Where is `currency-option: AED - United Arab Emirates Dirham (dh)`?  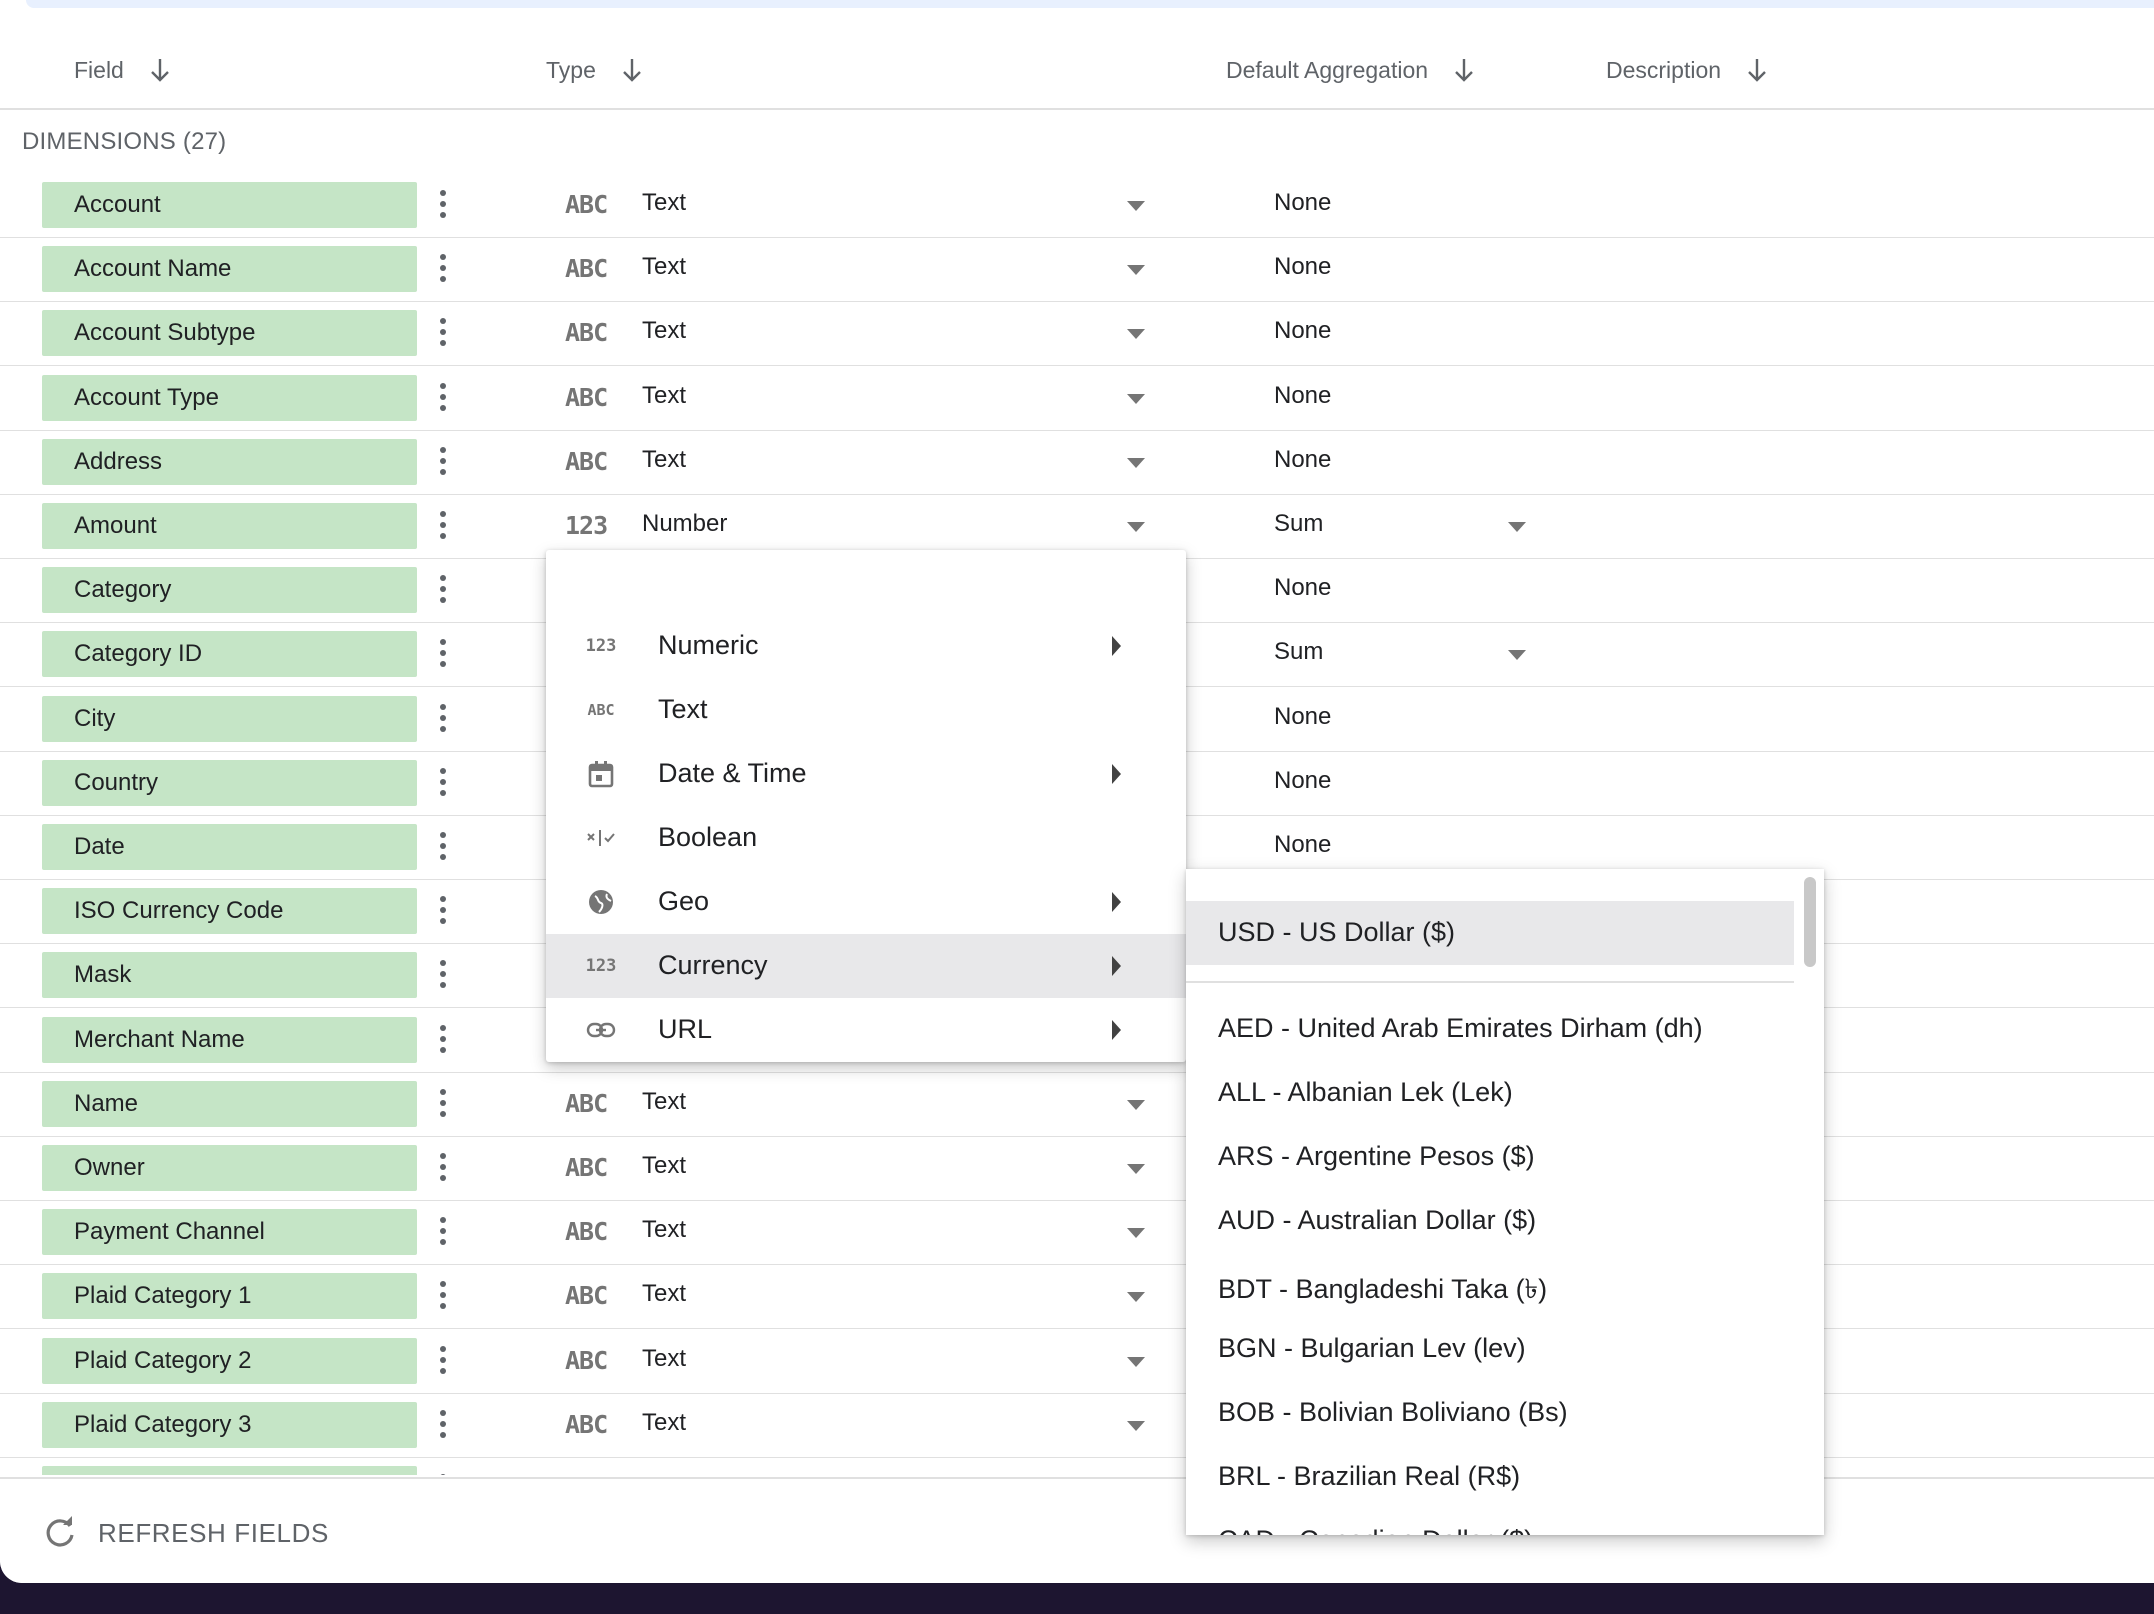 currency-option: AED - United Arab Emirates Dirham (dh) is located at coordinates (1490, 1029).